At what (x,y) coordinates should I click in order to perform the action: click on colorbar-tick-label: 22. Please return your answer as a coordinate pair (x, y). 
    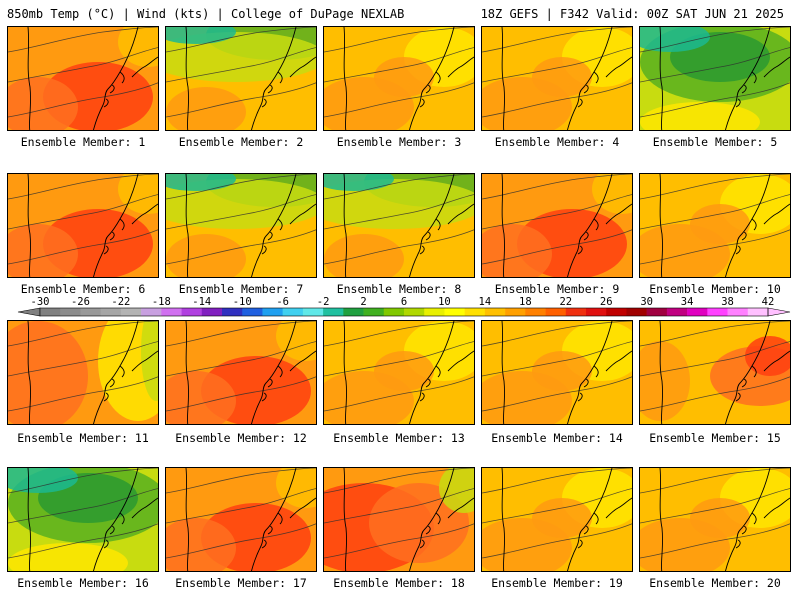
    Looking at the image, I should click on (565, 302).